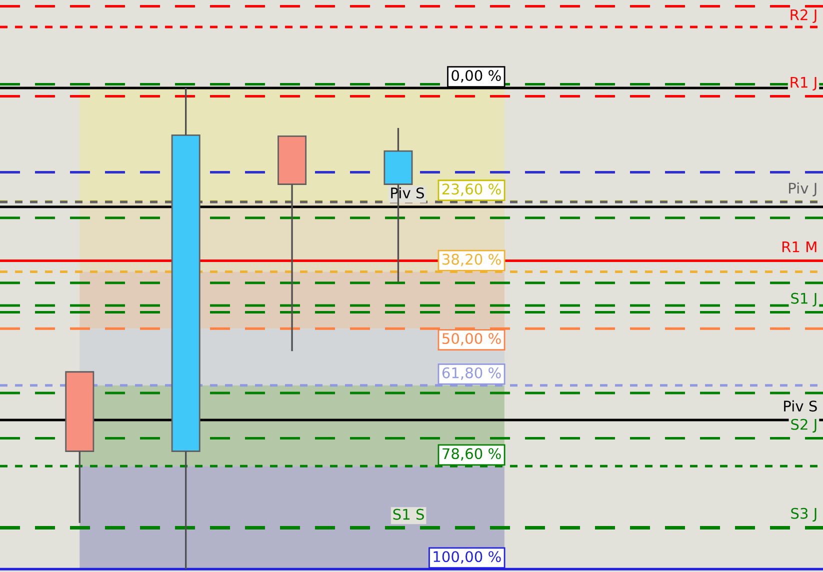 The width and height of the screenshot is (823, 572). I want to click on ref-line-label: S1 S, so click(408, 514).